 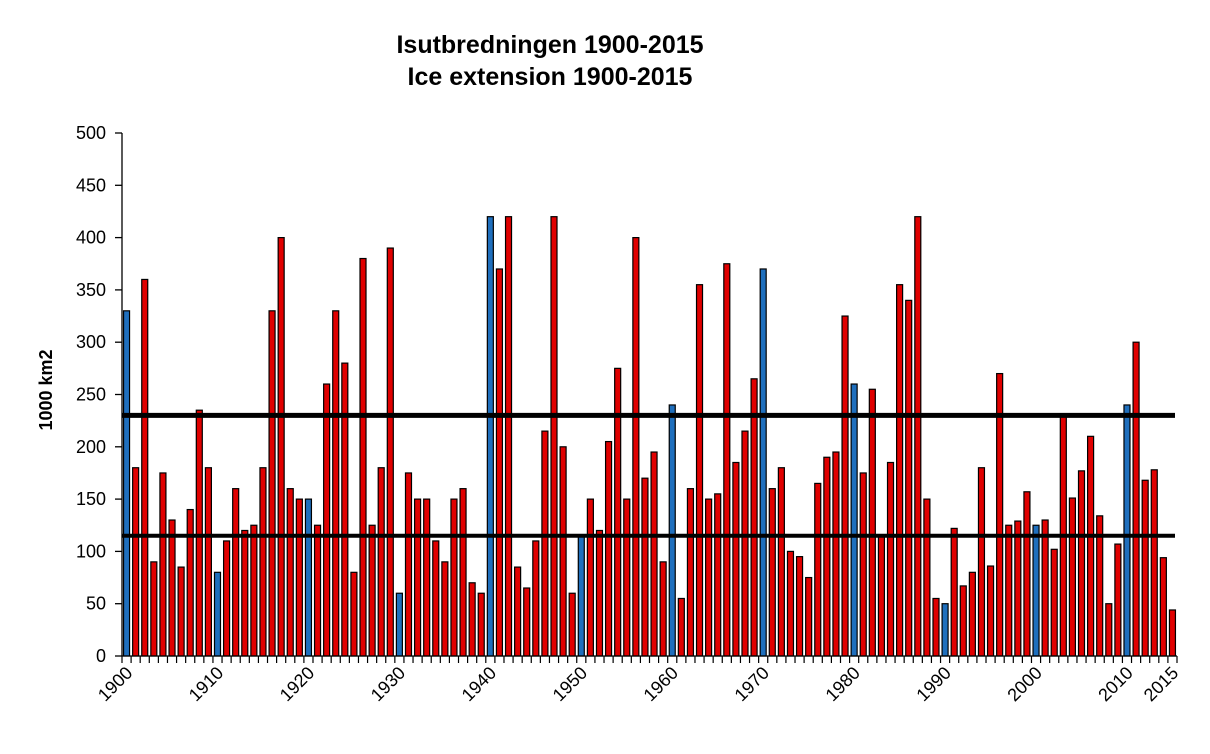 I want to click on bar-1987, so click(x=918, y=436).